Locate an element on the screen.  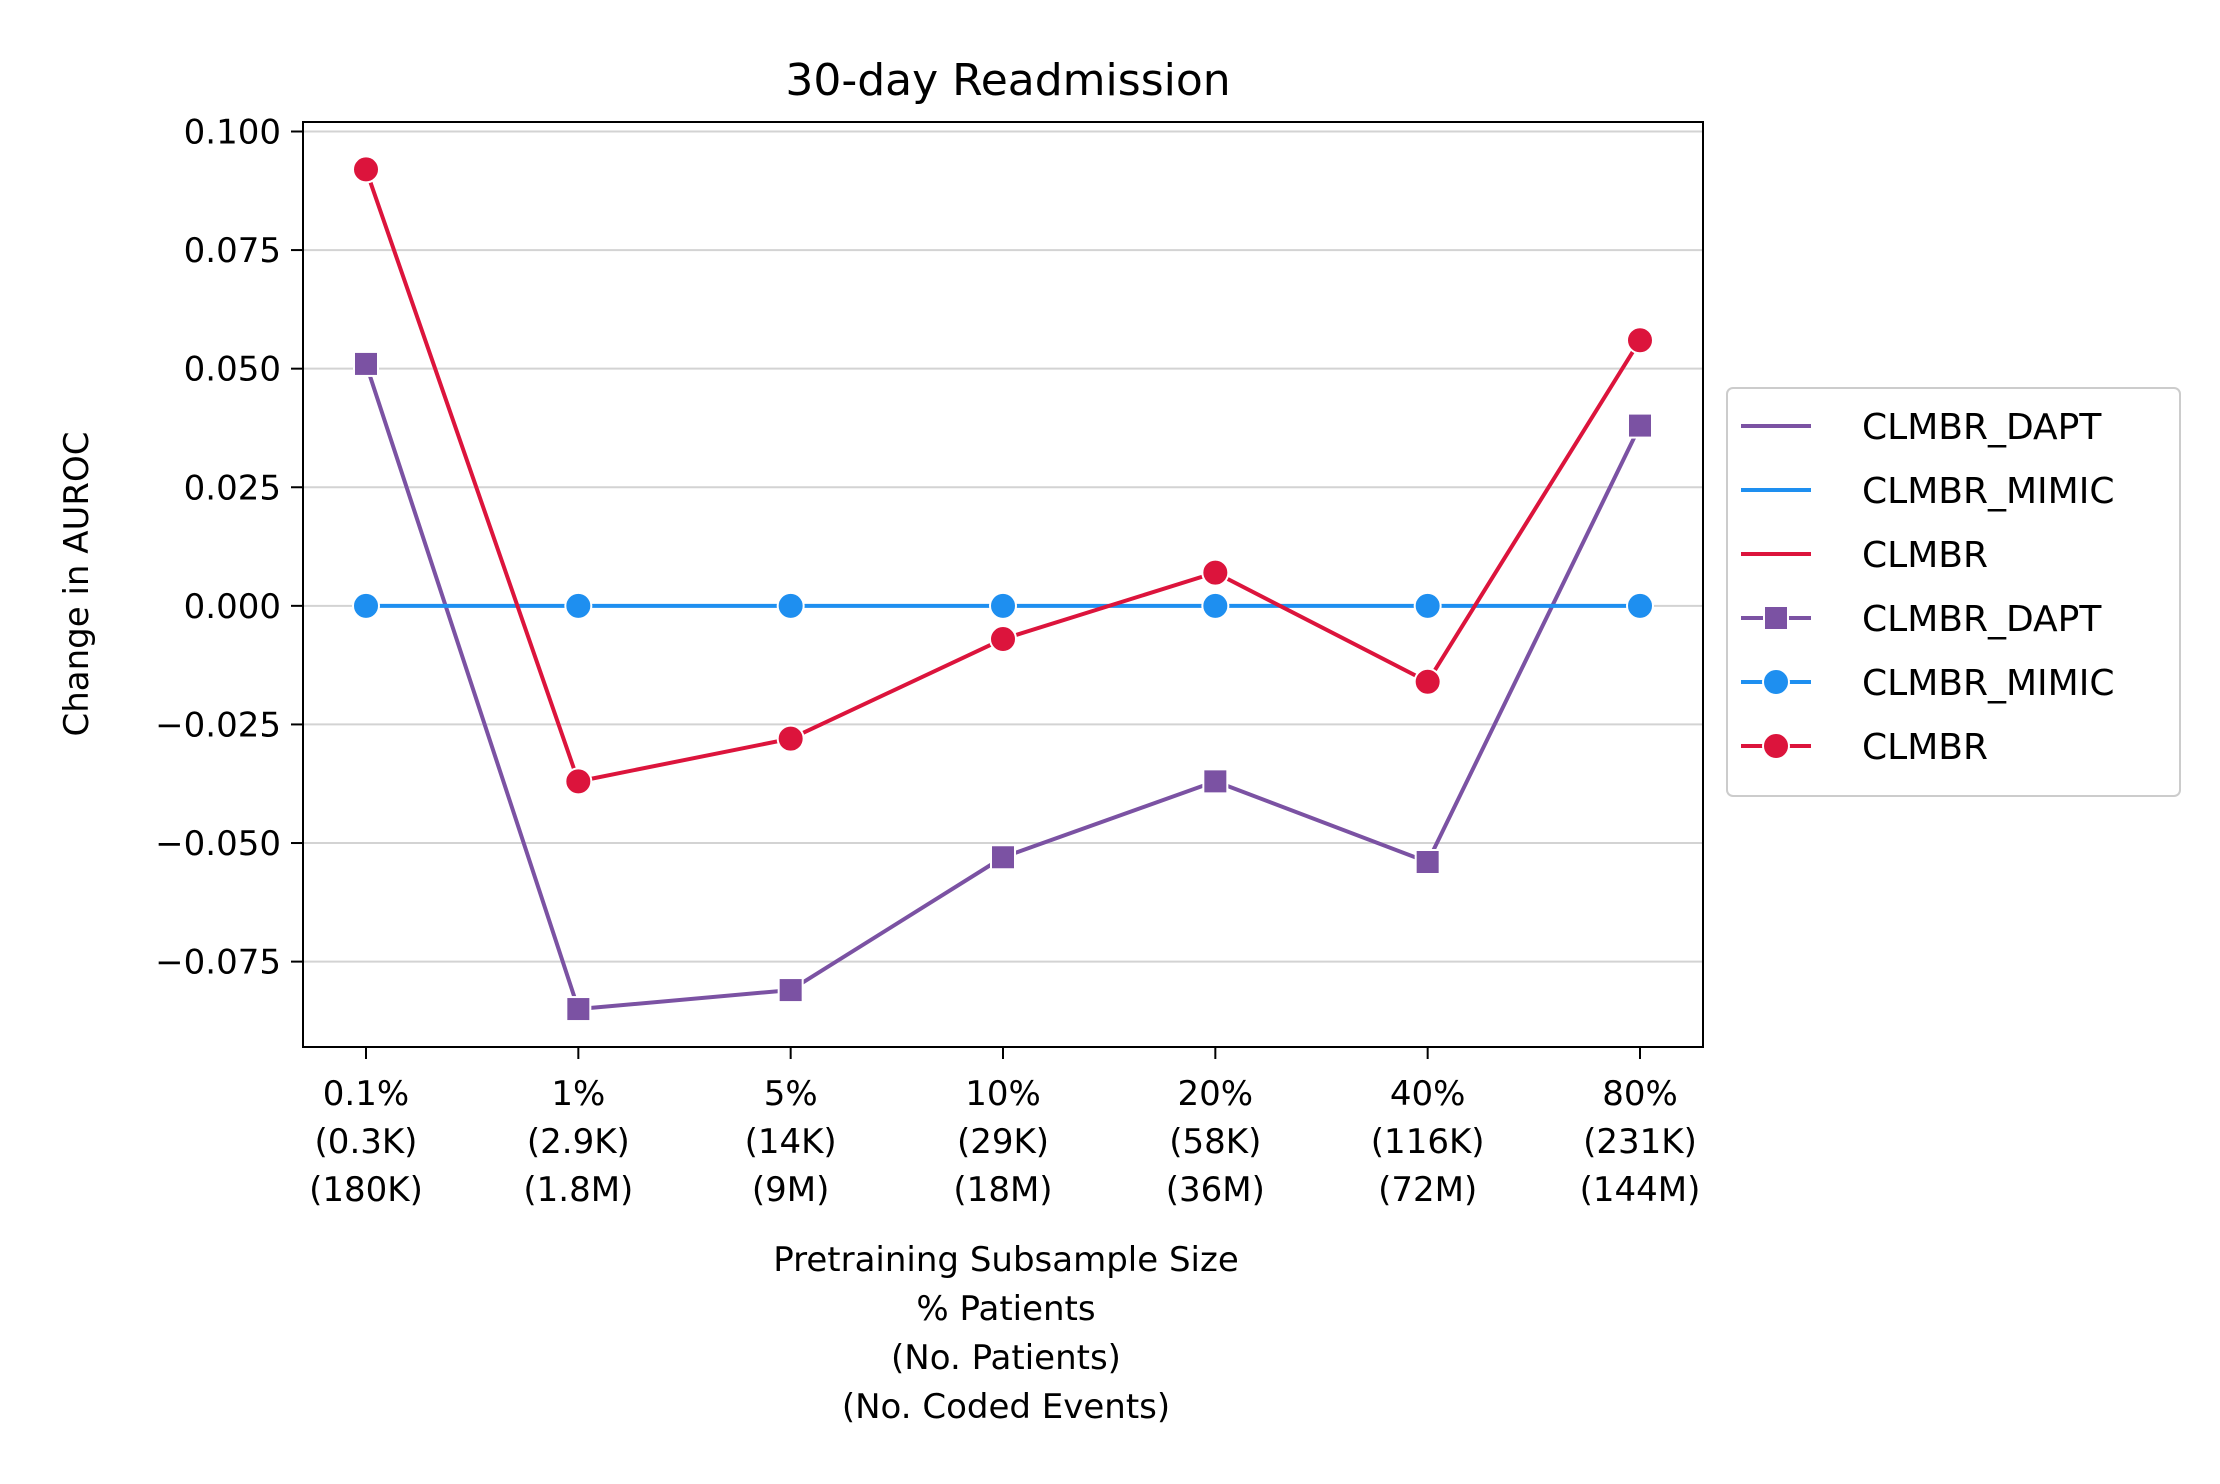
y-tick-label: 0.075 is located at coordinates (232, 251).